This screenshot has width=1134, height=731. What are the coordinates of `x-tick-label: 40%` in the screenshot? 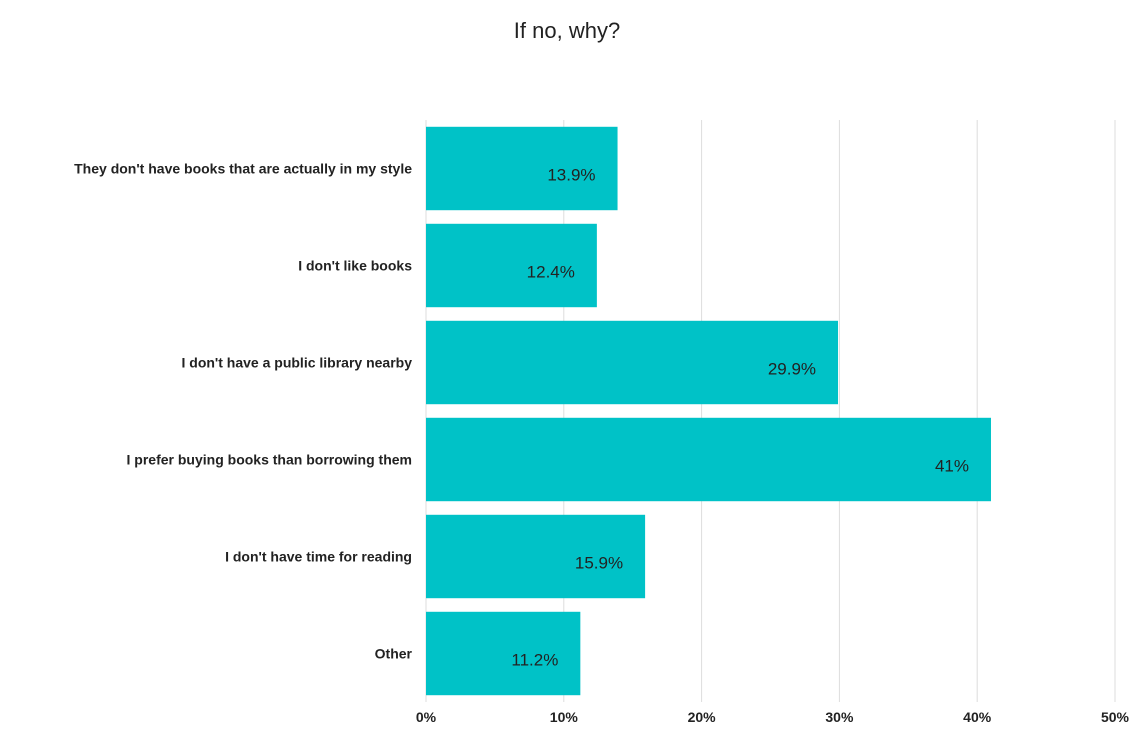 It's located at (977, 717).